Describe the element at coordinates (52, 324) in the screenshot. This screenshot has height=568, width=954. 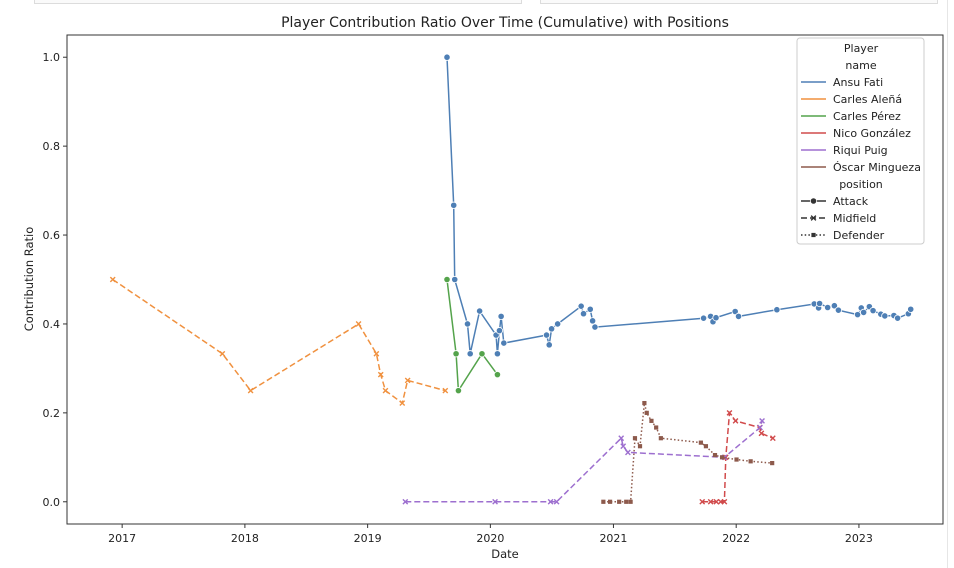
I see `y-tick-label: 0.4` at that location.